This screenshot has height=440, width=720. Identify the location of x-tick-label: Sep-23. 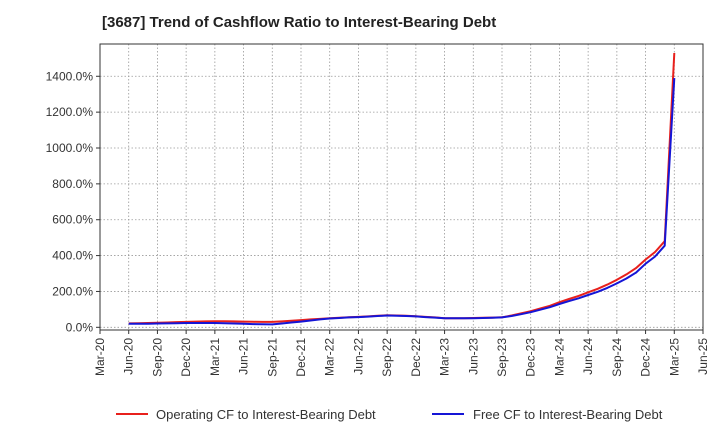
(502, 357).